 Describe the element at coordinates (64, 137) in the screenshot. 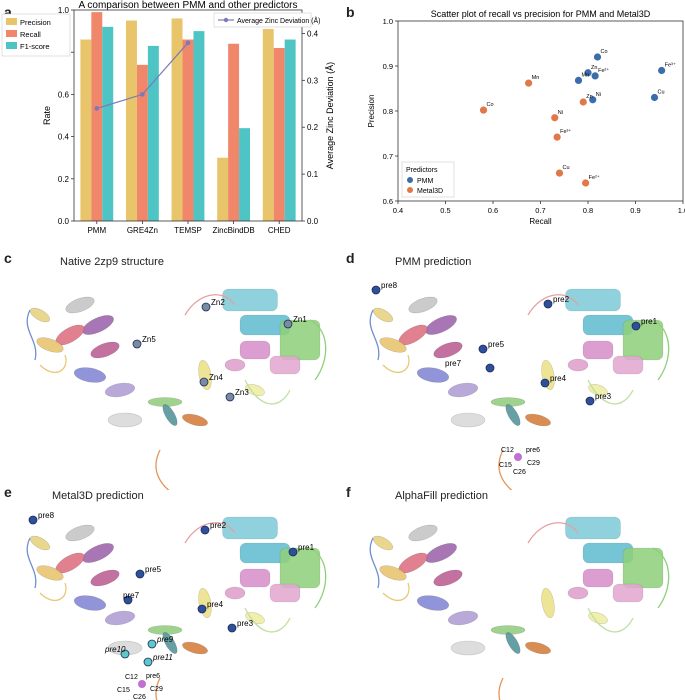

I see `y-tick-label: 0.4` at that location.